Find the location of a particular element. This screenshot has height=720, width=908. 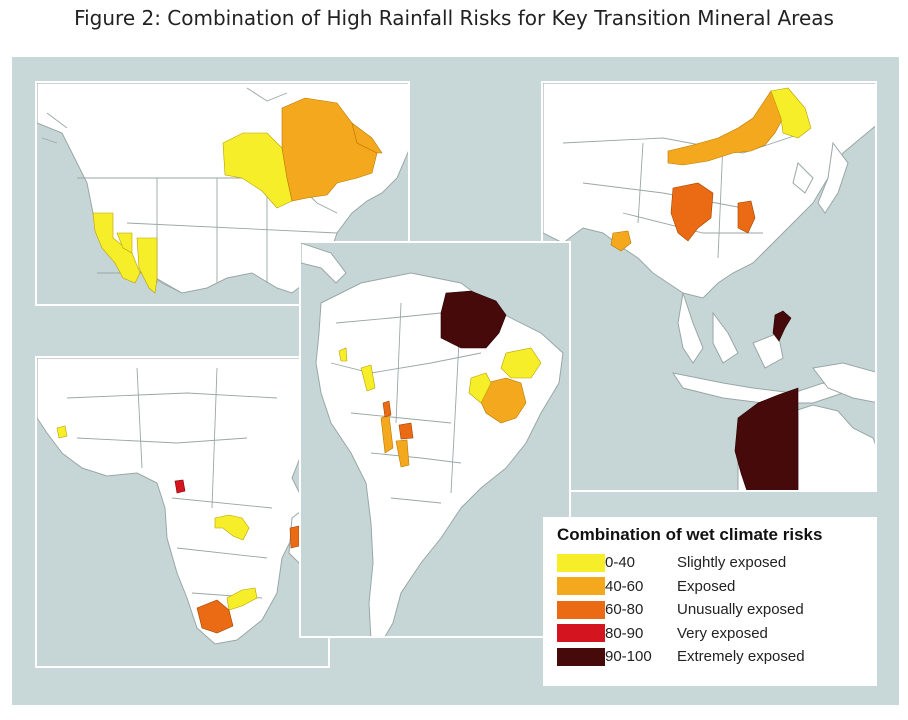

land-south-america is located at coordinates (439, 454).